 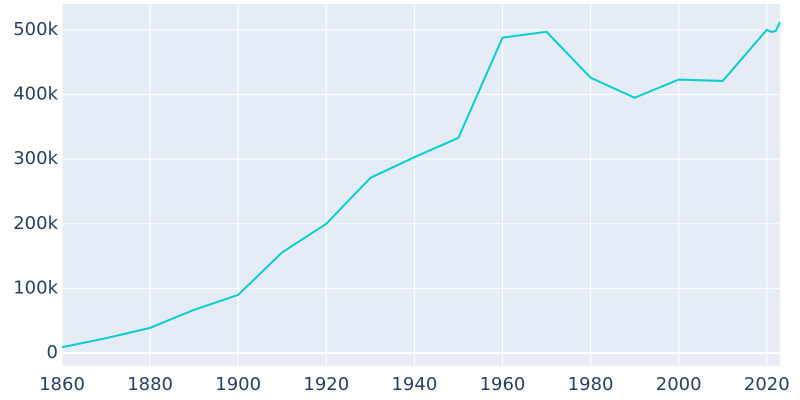 I want to click on x-tick-label: 1860, so click(x=62, y=384).